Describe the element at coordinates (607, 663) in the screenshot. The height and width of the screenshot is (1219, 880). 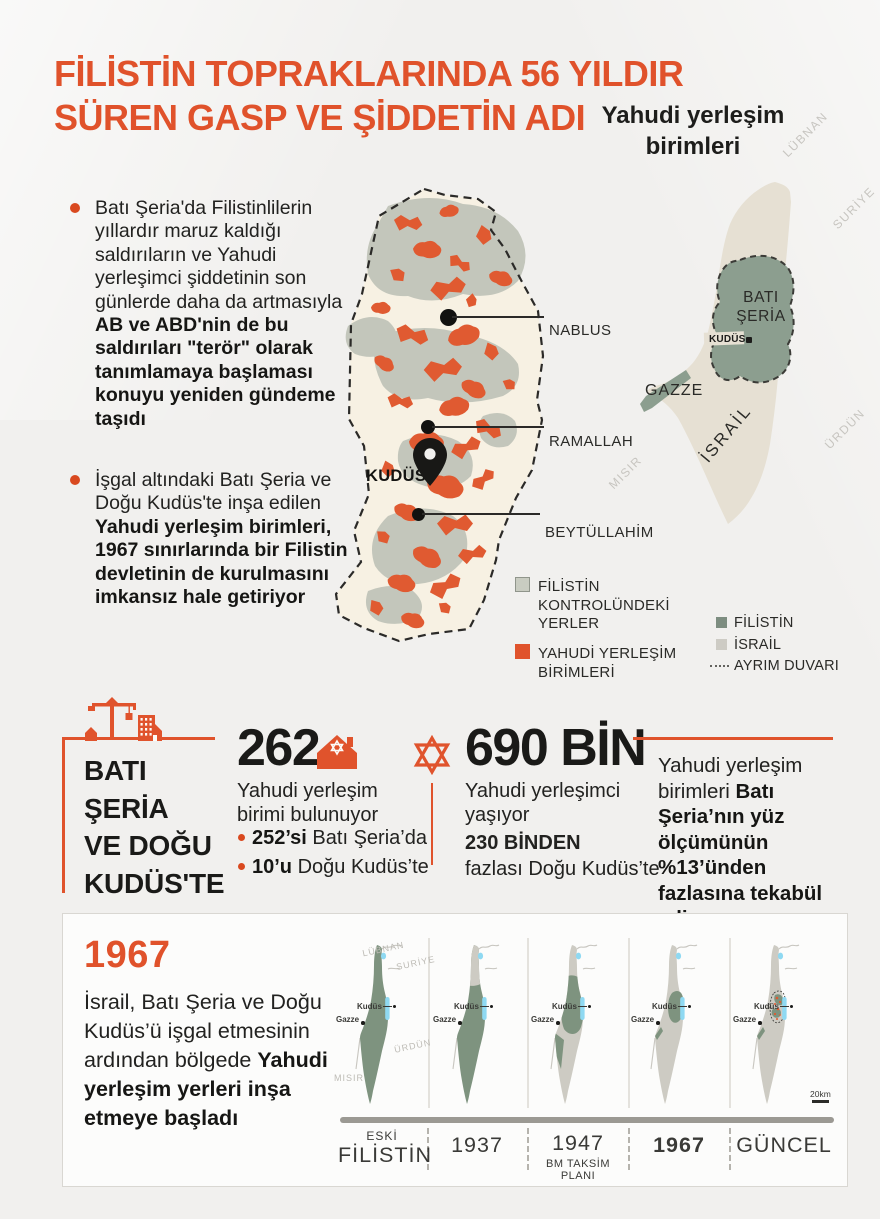
I see `legend-settlements-label: YAHUDİ YERLEŞİM BİRİMLERİ` at that location.